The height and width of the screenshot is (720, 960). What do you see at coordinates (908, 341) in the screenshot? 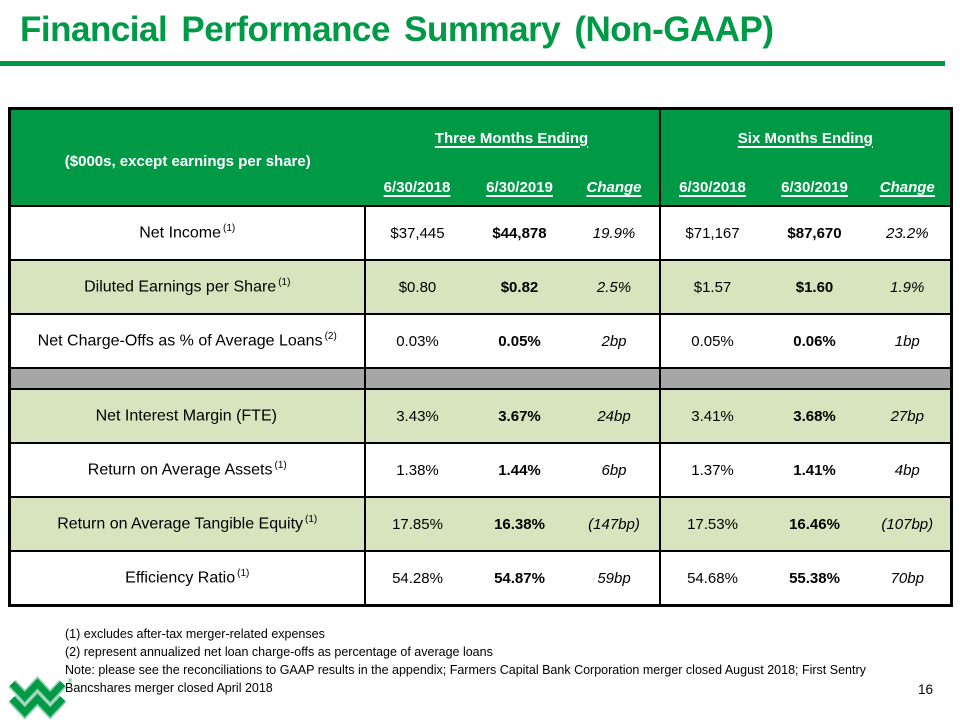
I see `cell: 1bp` at bounding box center [908, 341].